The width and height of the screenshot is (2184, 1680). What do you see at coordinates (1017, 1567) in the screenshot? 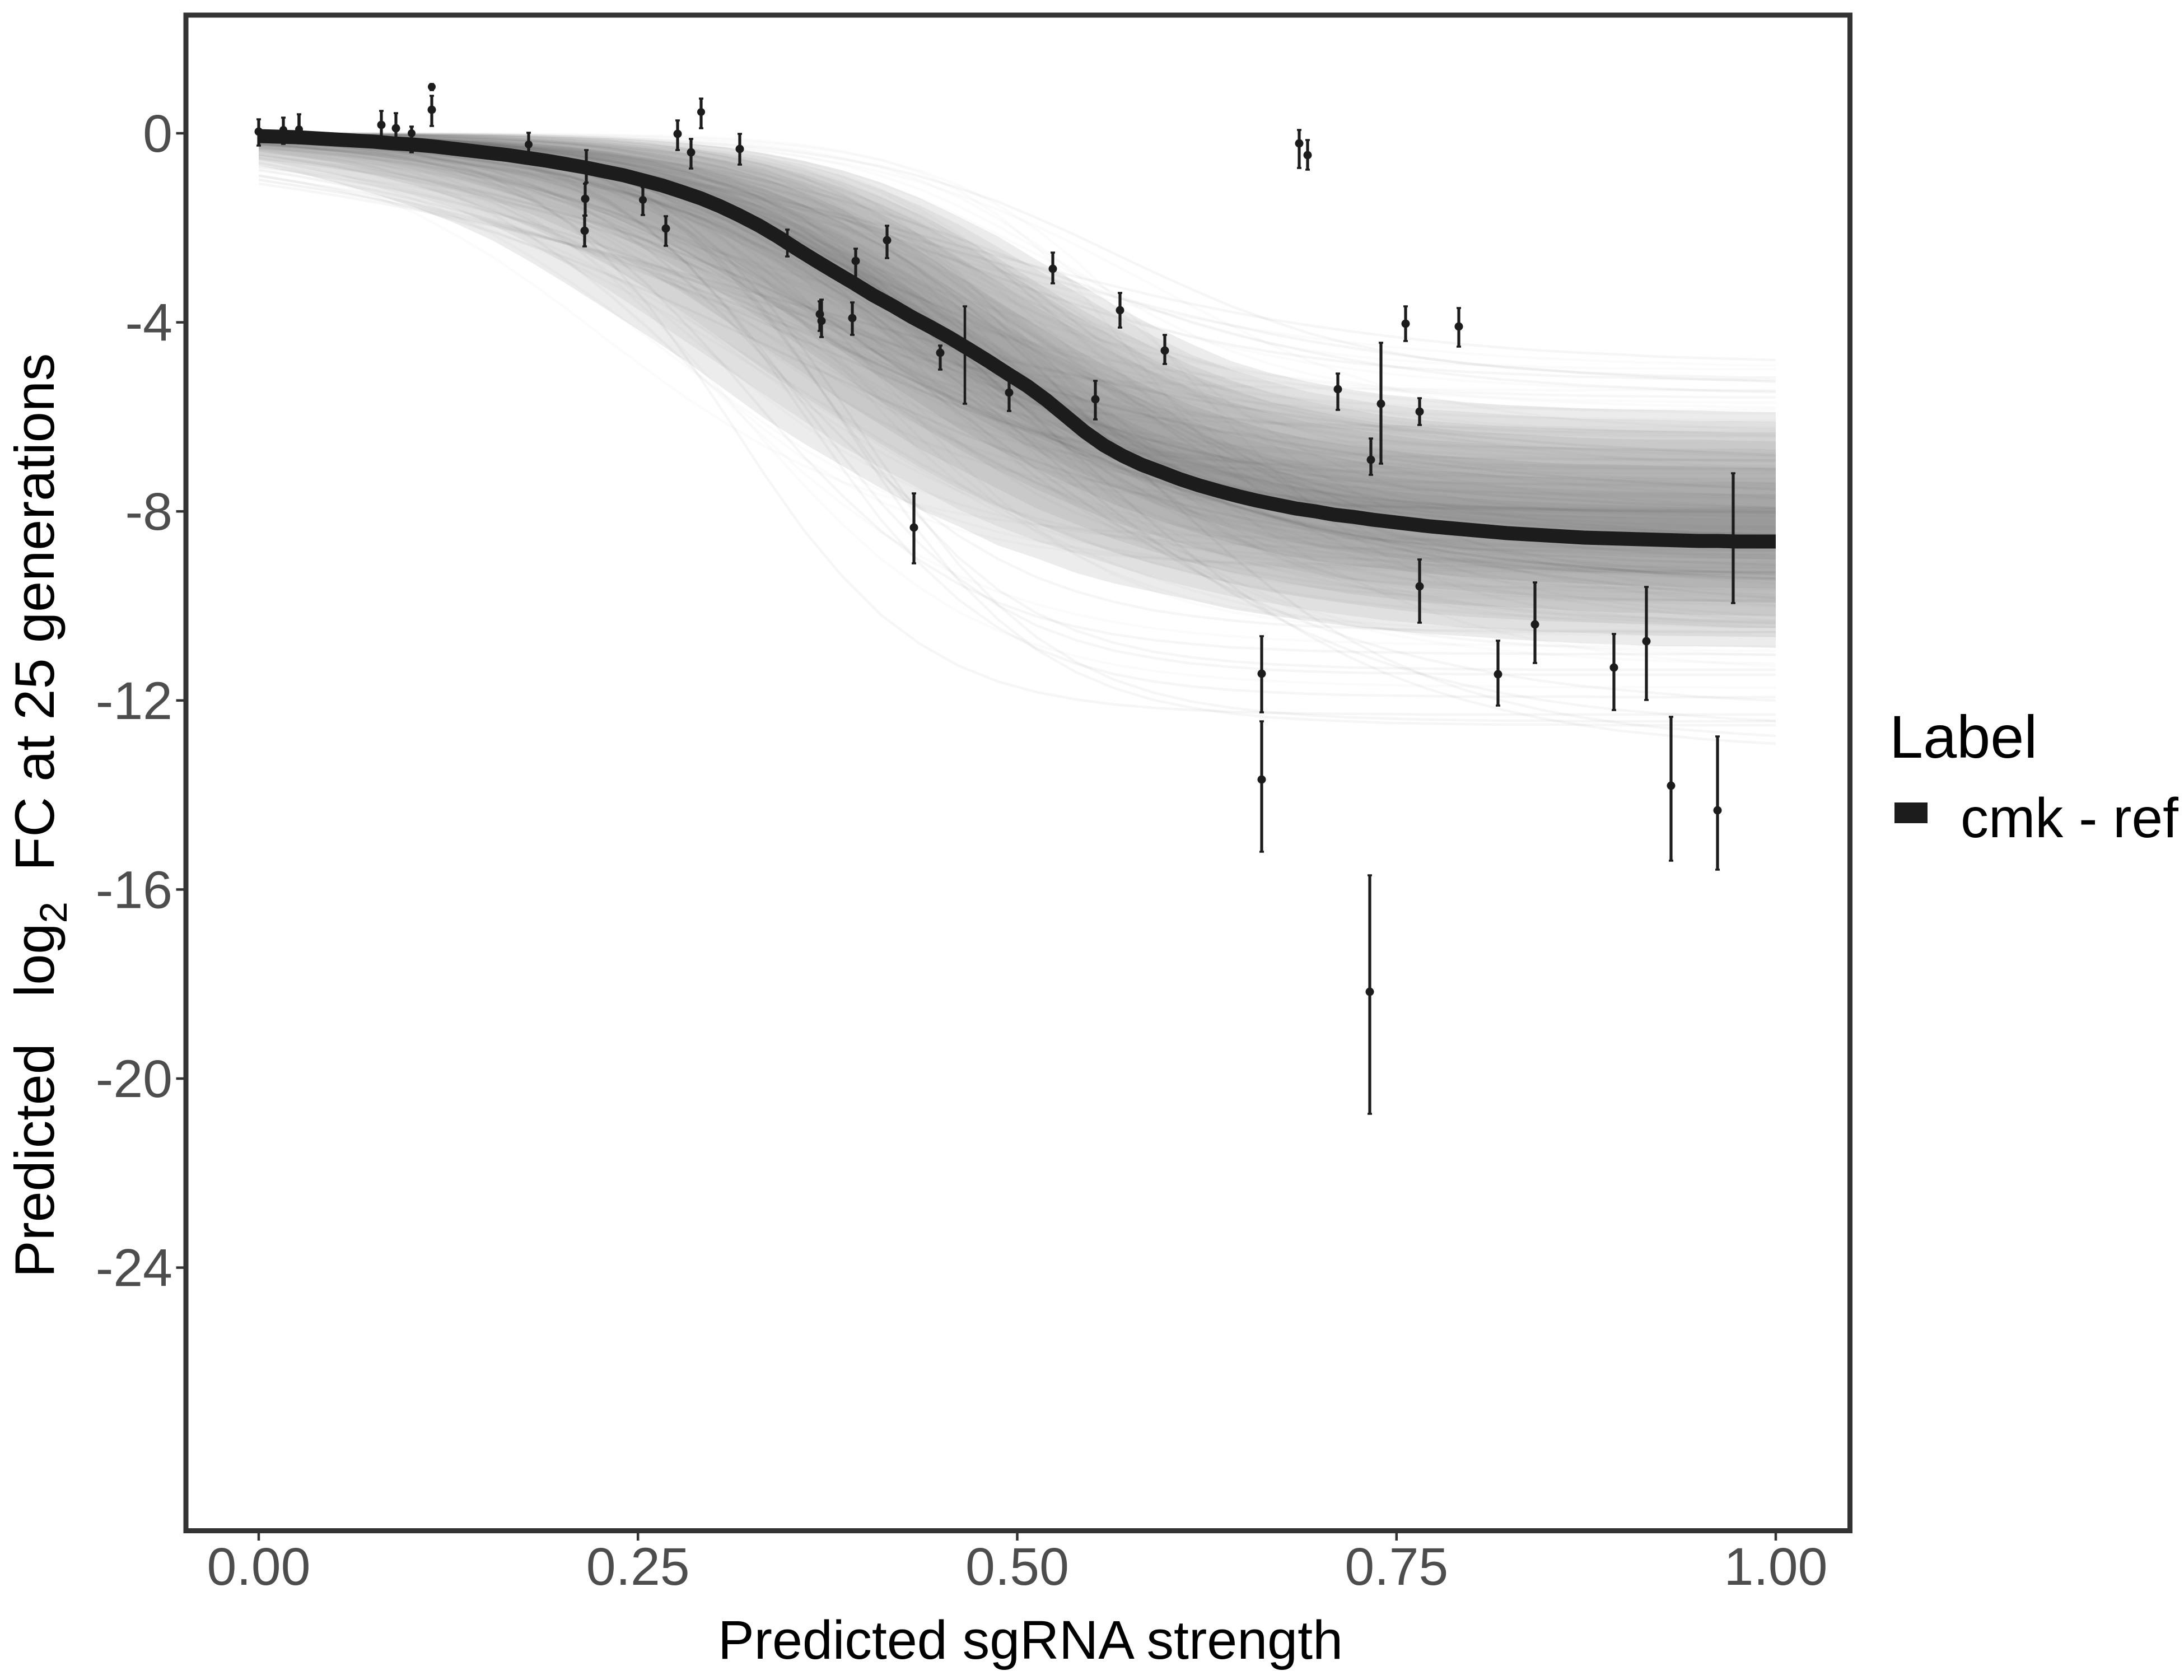
I see `svg-text: 0.50` at bounding box center [1017, 1567].